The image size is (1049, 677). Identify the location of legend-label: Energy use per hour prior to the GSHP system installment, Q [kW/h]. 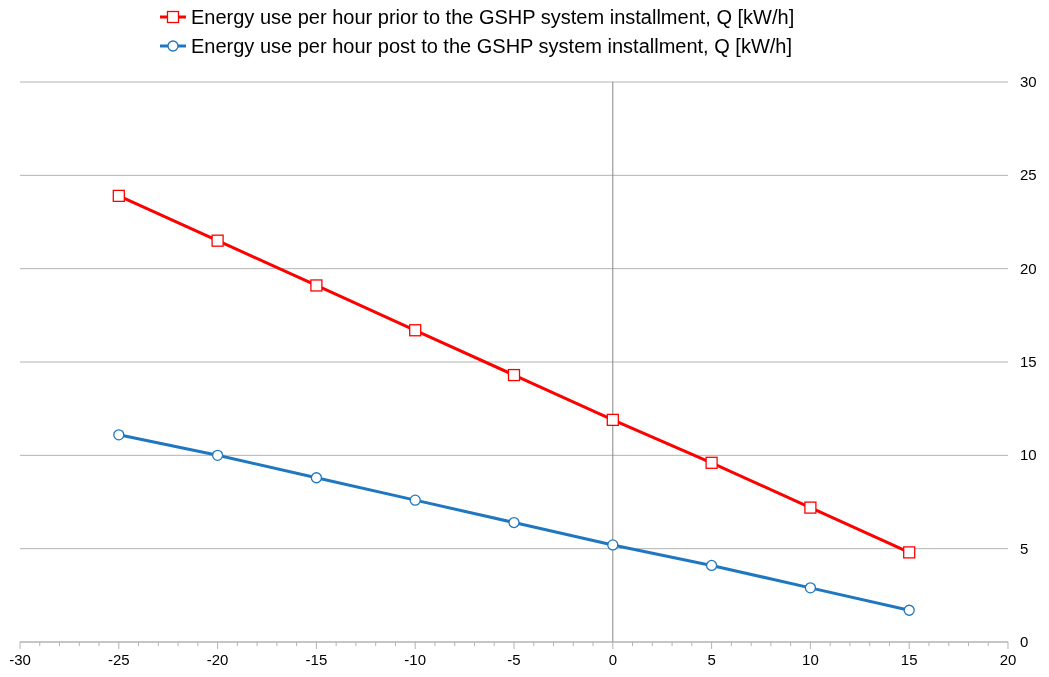
(493, 17).